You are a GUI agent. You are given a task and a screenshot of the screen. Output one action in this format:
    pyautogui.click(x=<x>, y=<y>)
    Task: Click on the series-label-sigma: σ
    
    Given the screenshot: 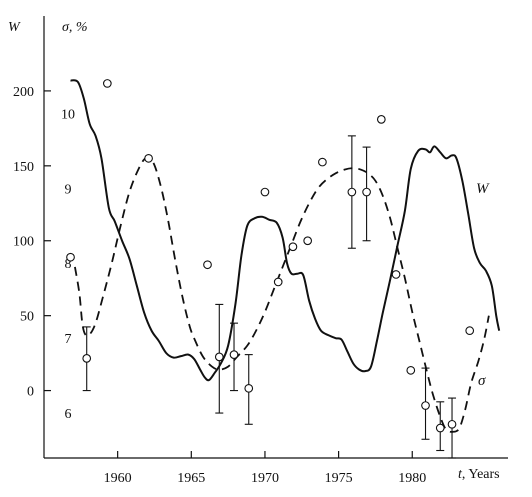 What is the action you would take?
    pyautogui.click(x=482, y=381)
    